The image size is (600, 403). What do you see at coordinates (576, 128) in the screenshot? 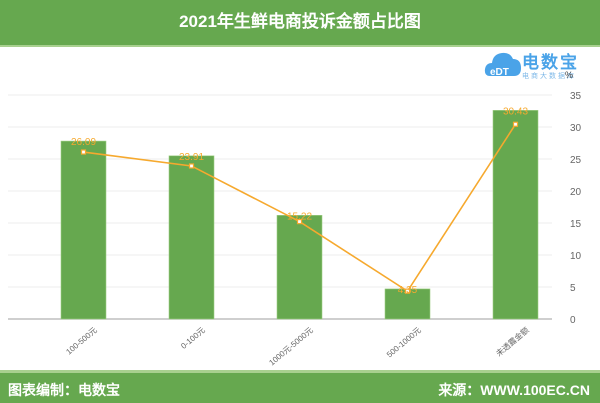
I see `y-tick-label: 30` at bounding box center [576, 128].